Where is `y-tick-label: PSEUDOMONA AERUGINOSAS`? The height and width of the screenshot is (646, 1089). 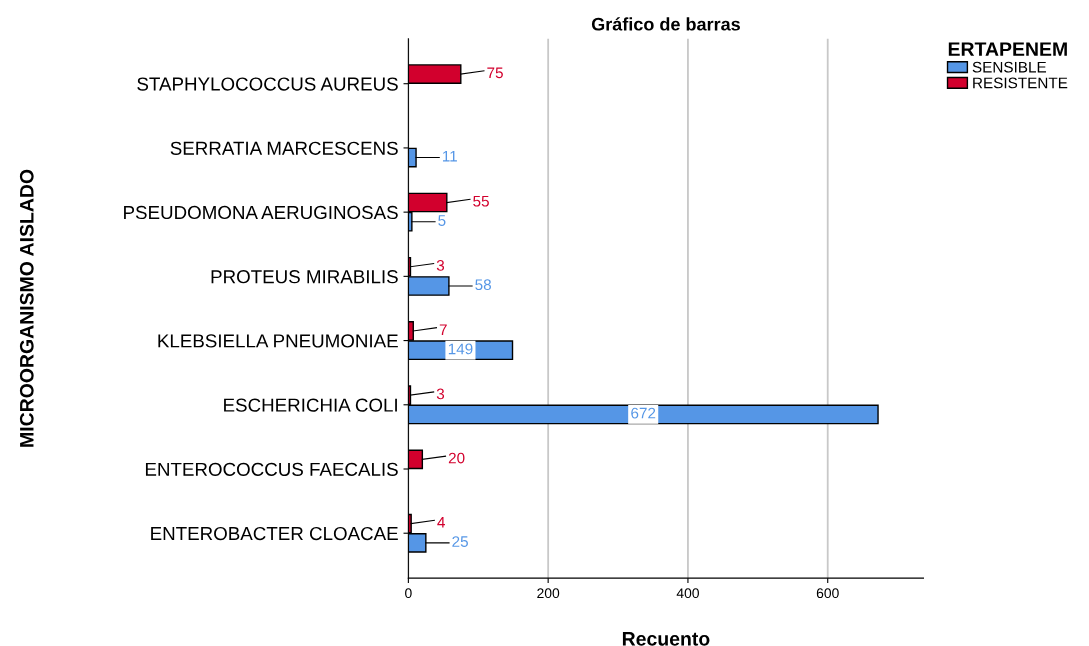
y-tick-label: PSEUDOMONA AERUGINOSAS is located at coordinates (261, 212).